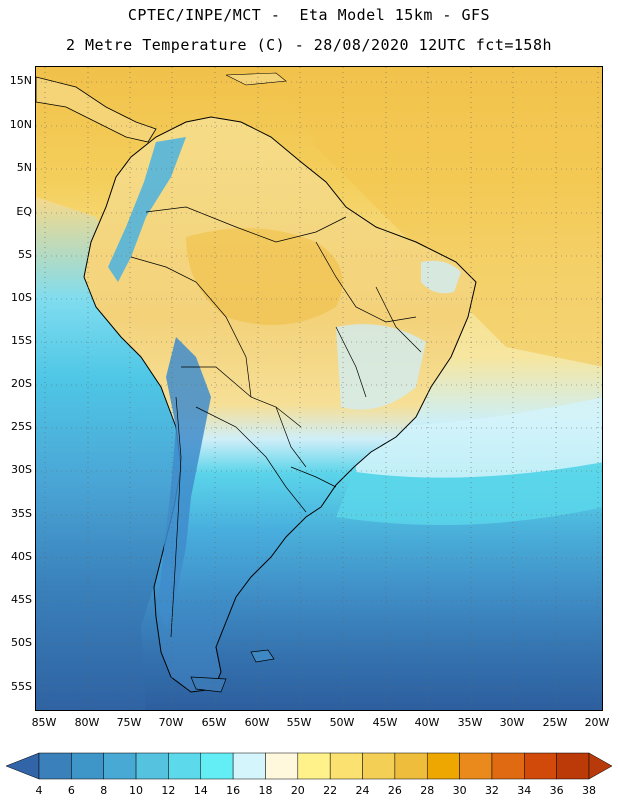  Describe the element at coordinates (20, 80) in the screenshot. I see `latitude-tick-label: 15N` at that location.